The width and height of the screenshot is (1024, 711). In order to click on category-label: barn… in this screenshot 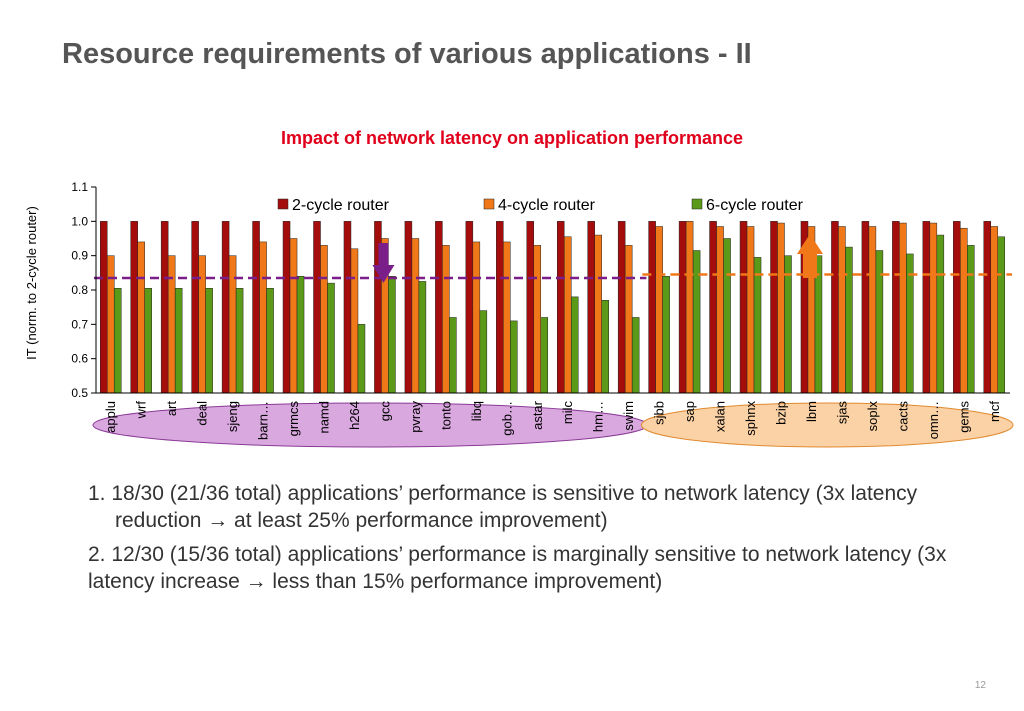, I will do `click(263, 420)`.